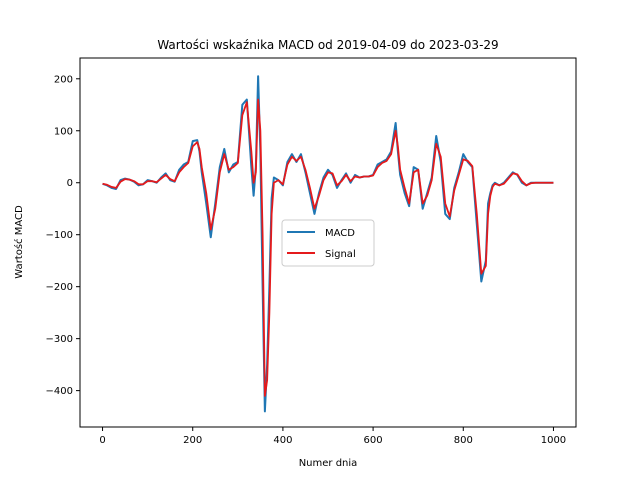  What do you see at coordinates (463, 440) in the screenshot?
I see `x-tick-label: 800` at bounding box center [463, 440].